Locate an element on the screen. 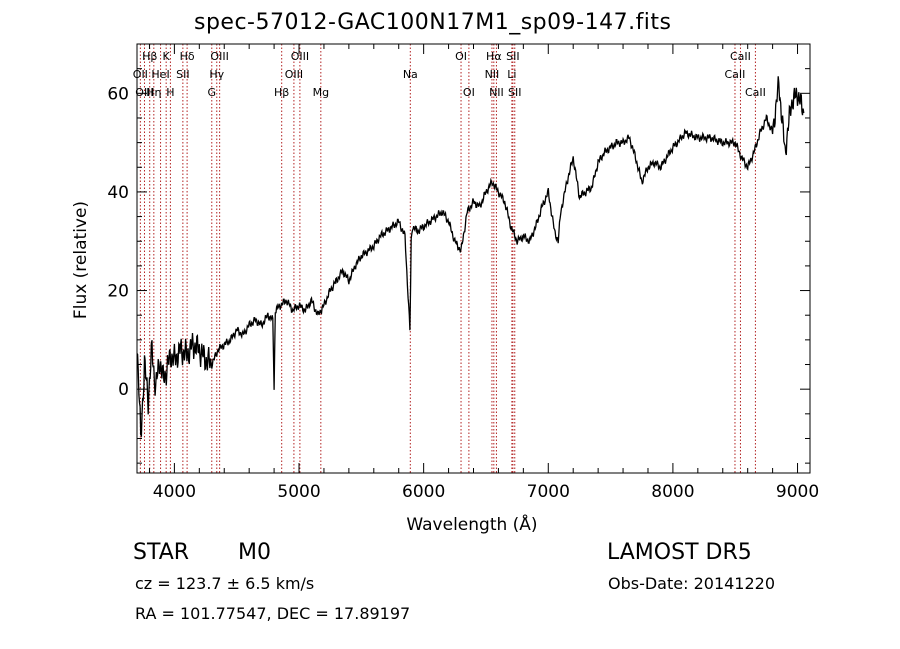  object-class: STAR is located at coordinates (161, 552).